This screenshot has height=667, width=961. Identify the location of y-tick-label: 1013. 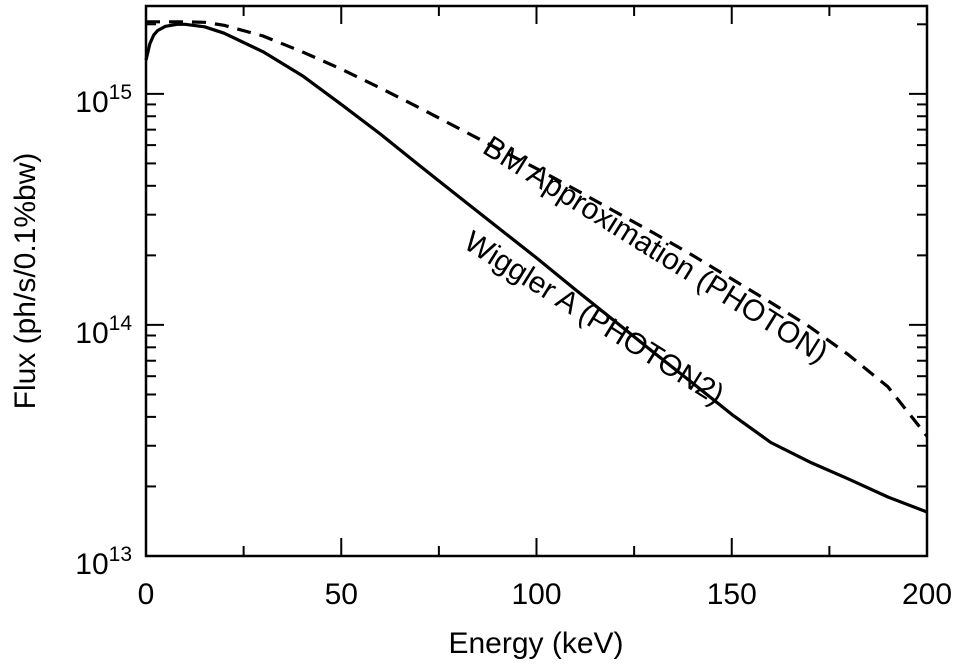
(103, 562).